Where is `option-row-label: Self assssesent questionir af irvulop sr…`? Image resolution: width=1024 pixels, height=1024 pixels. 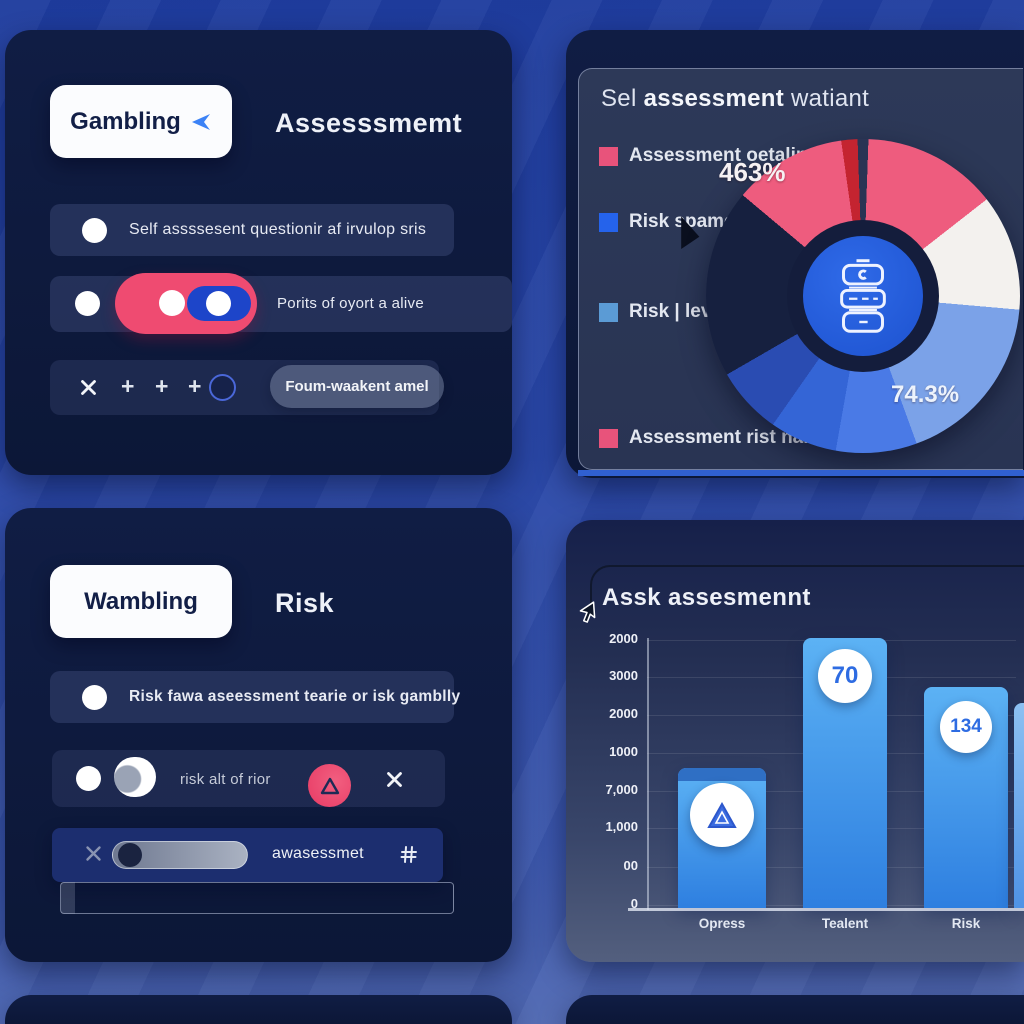
option-row-label: Self assssesent questionir af irvulop sr… is located at coordinates (278, 229).